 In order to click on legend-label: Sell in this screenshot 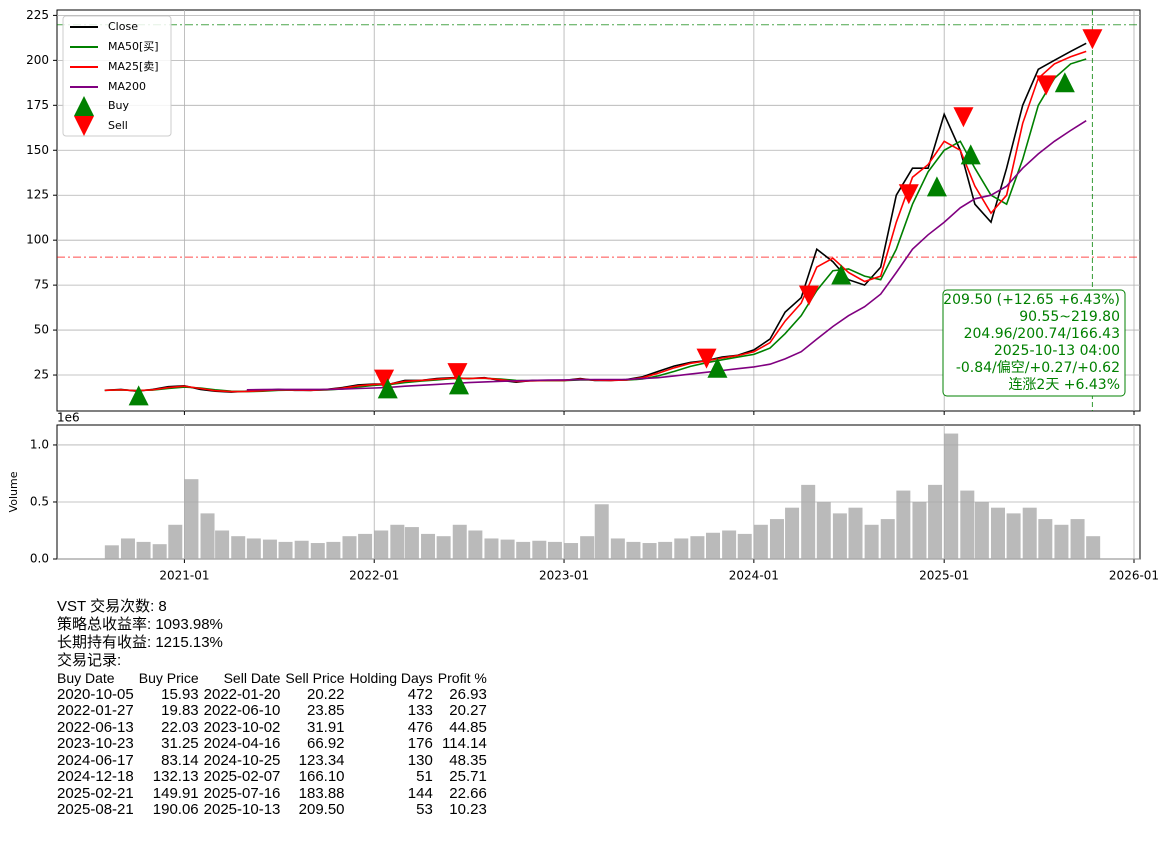, I will do `click(118, 125)`.